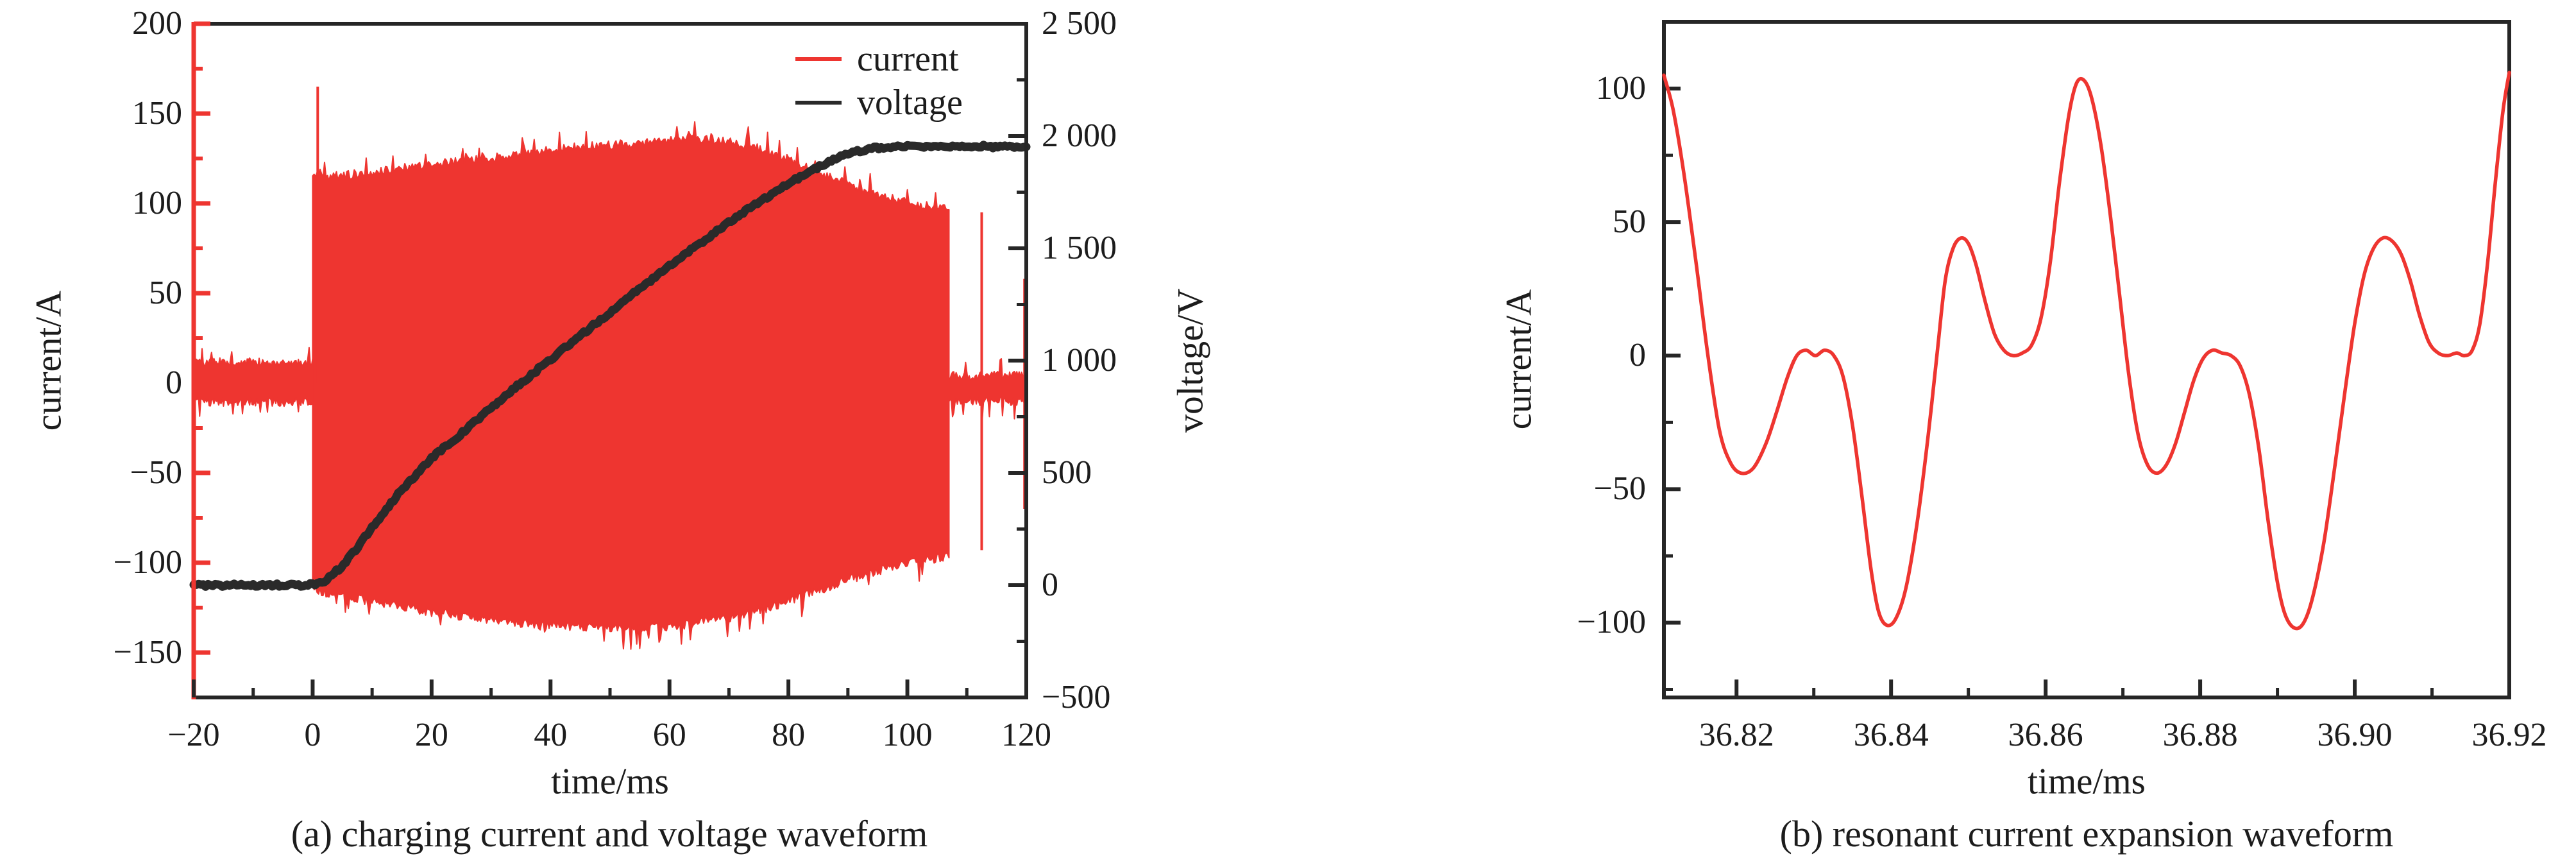  I want to click on panel-b-caption: (b) resonant current expansion waveform, so click(2086, 834).